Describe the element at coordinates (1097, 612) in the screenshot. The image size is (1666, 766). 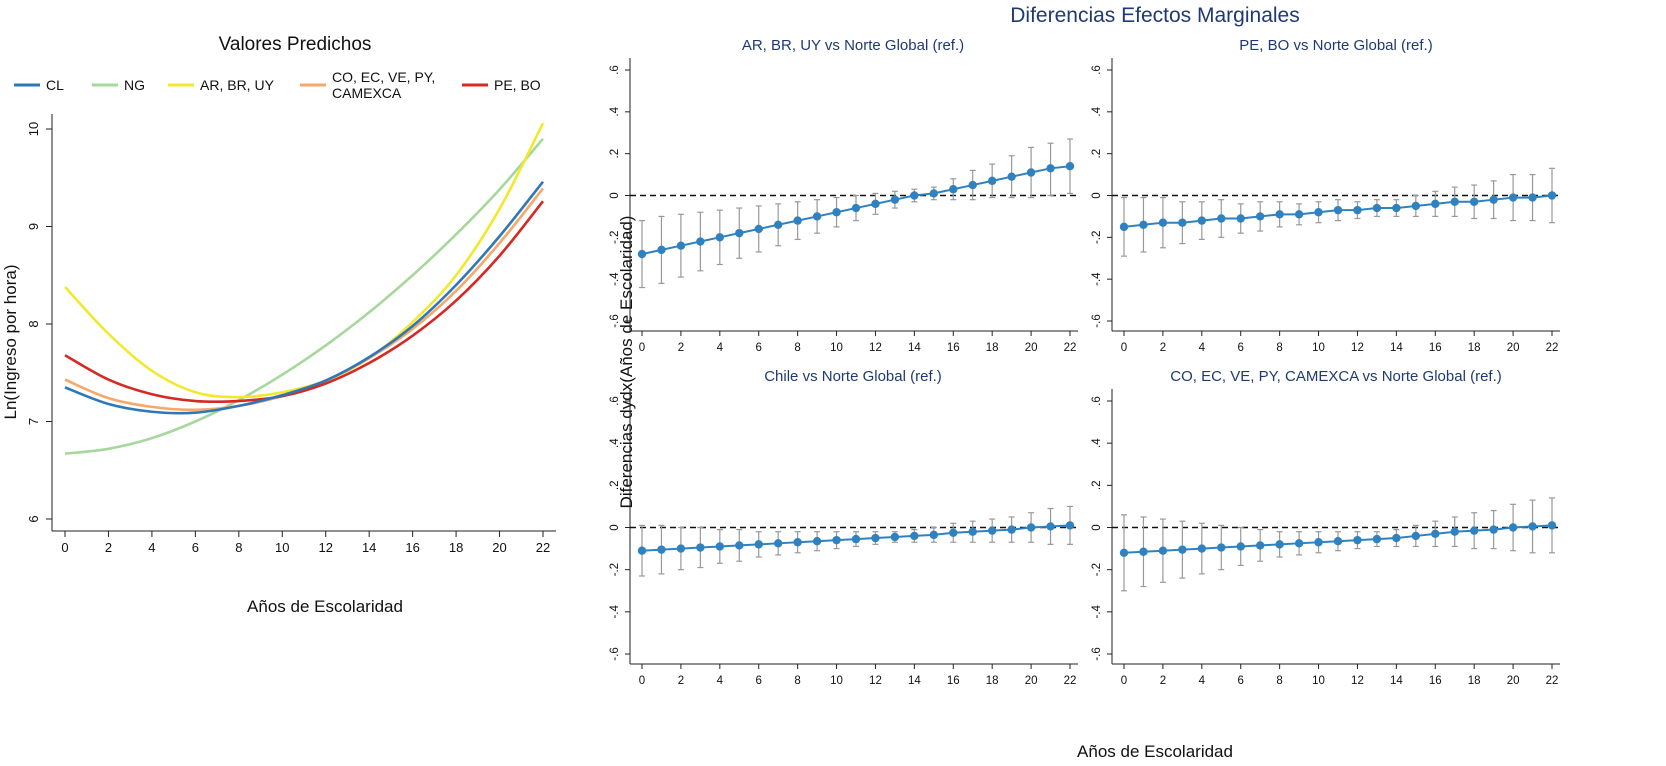
I see `panel-y-tick-label: -.4` at that location.